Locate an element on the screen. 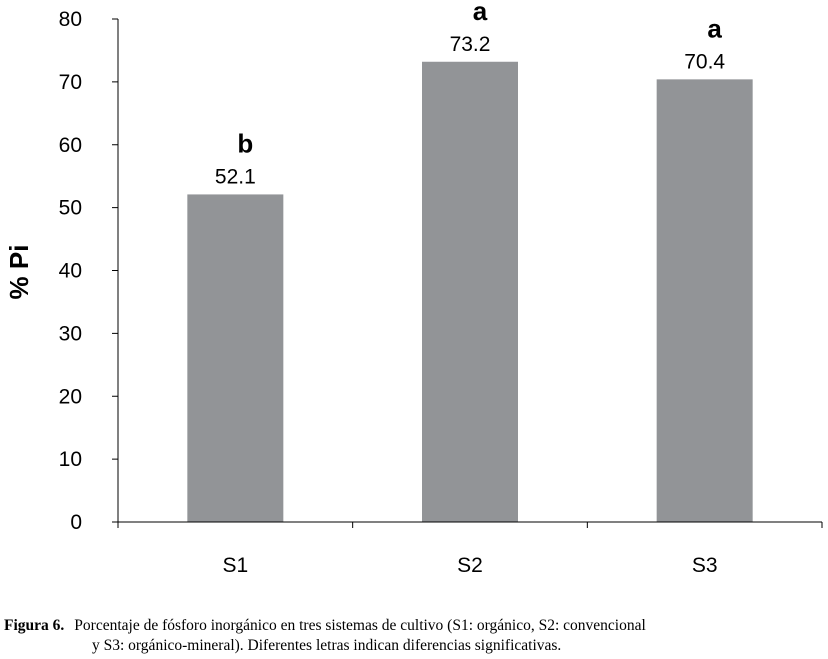 The image size is (828, 659). y-tick-label: 10 is located at coordinates (70, 459).